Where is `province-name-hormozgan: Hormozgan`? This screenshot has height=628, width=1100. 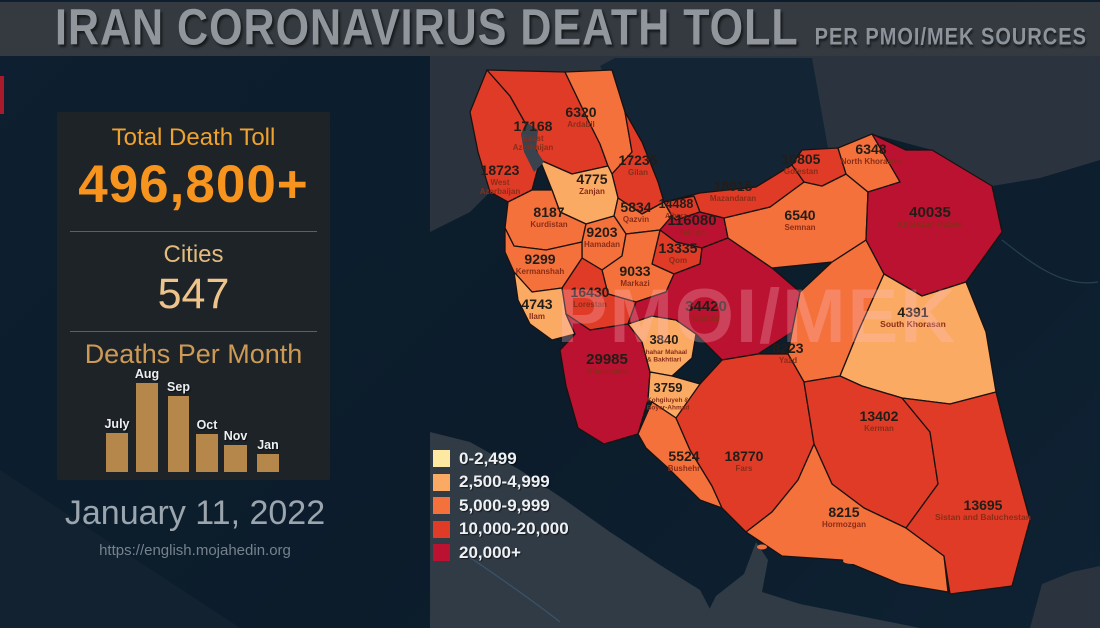
province-name-hormozgan: Hormozgan is located at coordinates (844, 524).